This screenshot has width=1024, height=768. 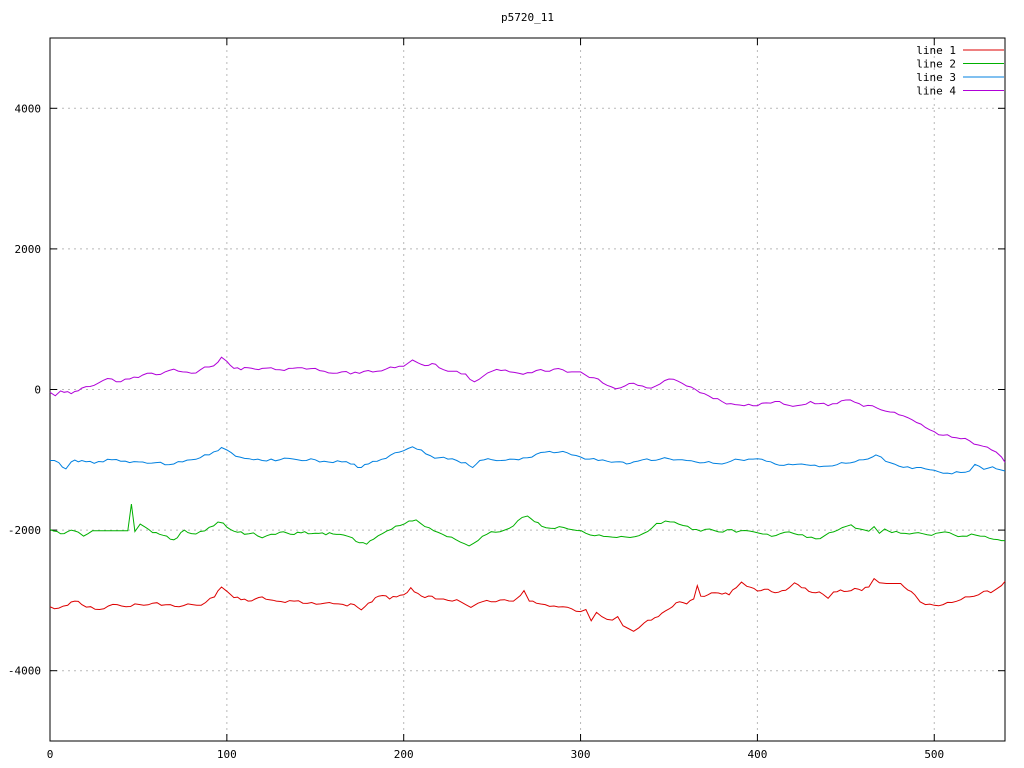 What do you see at coordinates (936, 91) in the screenshot?
I see `legend-label-line-4: line 4` at bounding box center [936, 91].